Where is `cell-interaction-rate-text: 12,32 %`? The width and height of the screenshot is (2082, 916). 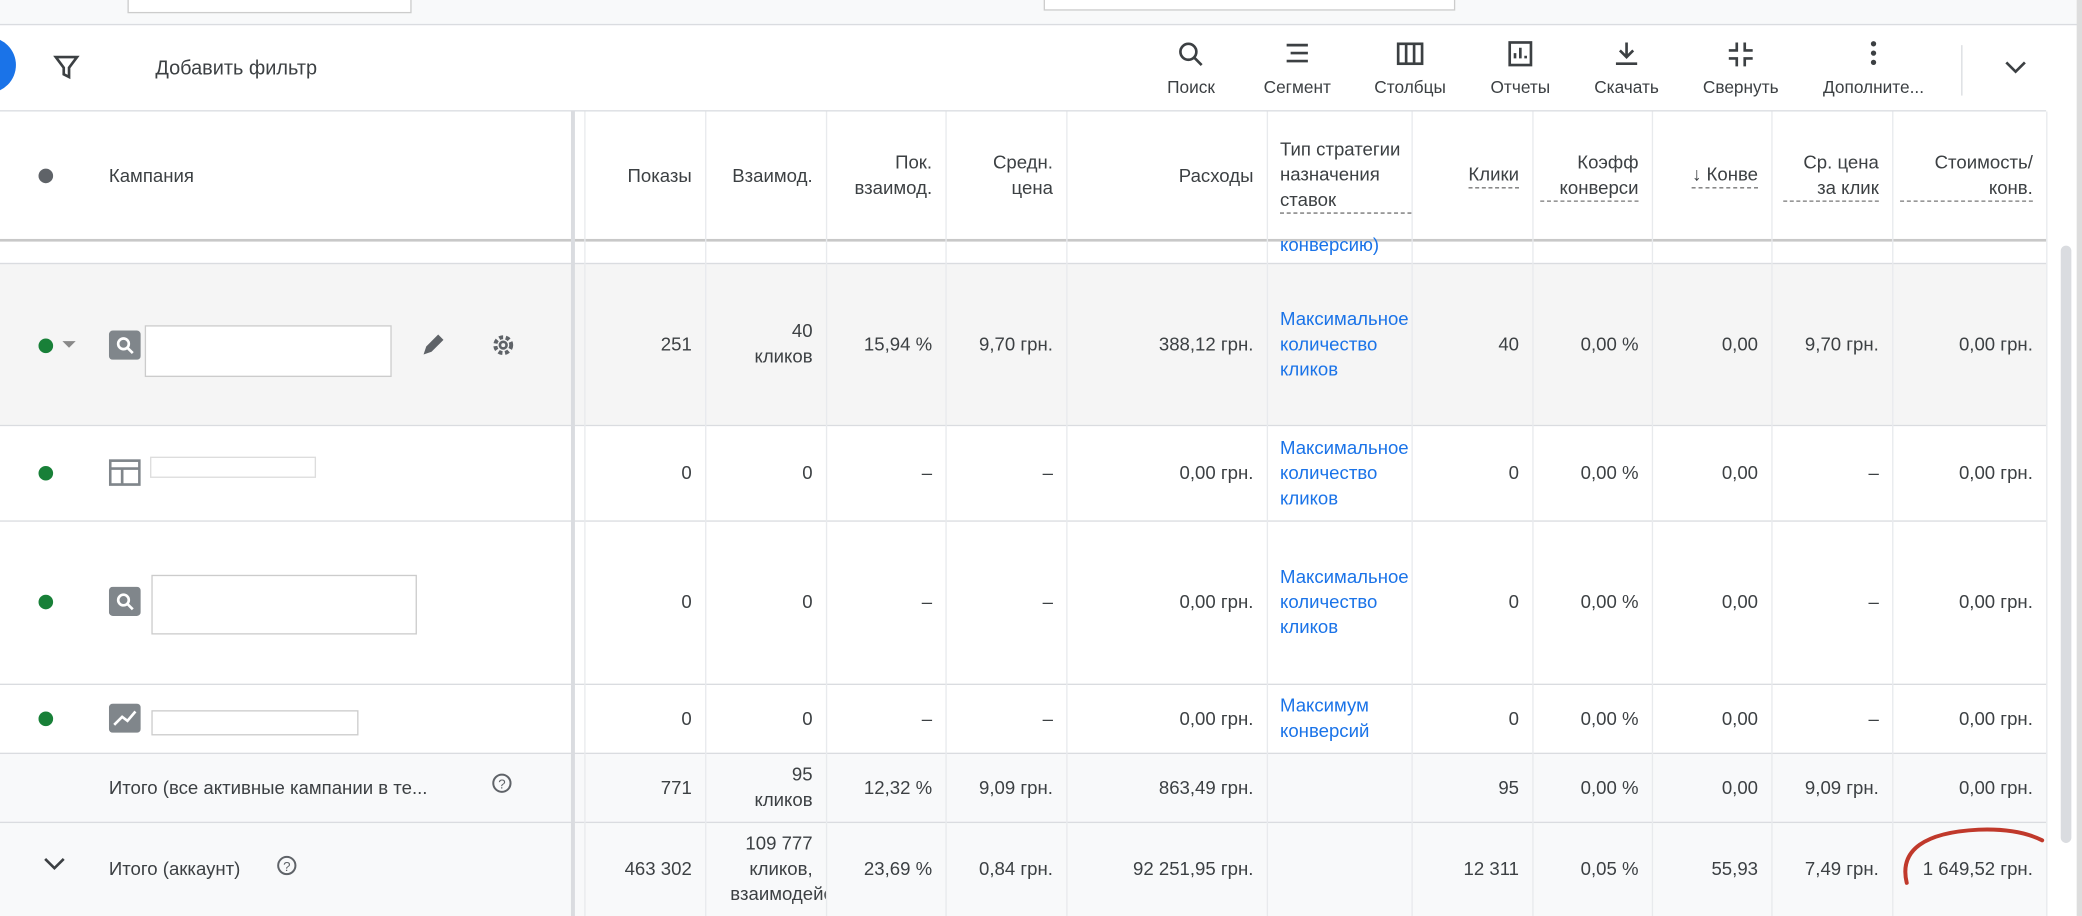 cell-interaction-rate-text: 12,32 % is located at coordinates (898, 786).